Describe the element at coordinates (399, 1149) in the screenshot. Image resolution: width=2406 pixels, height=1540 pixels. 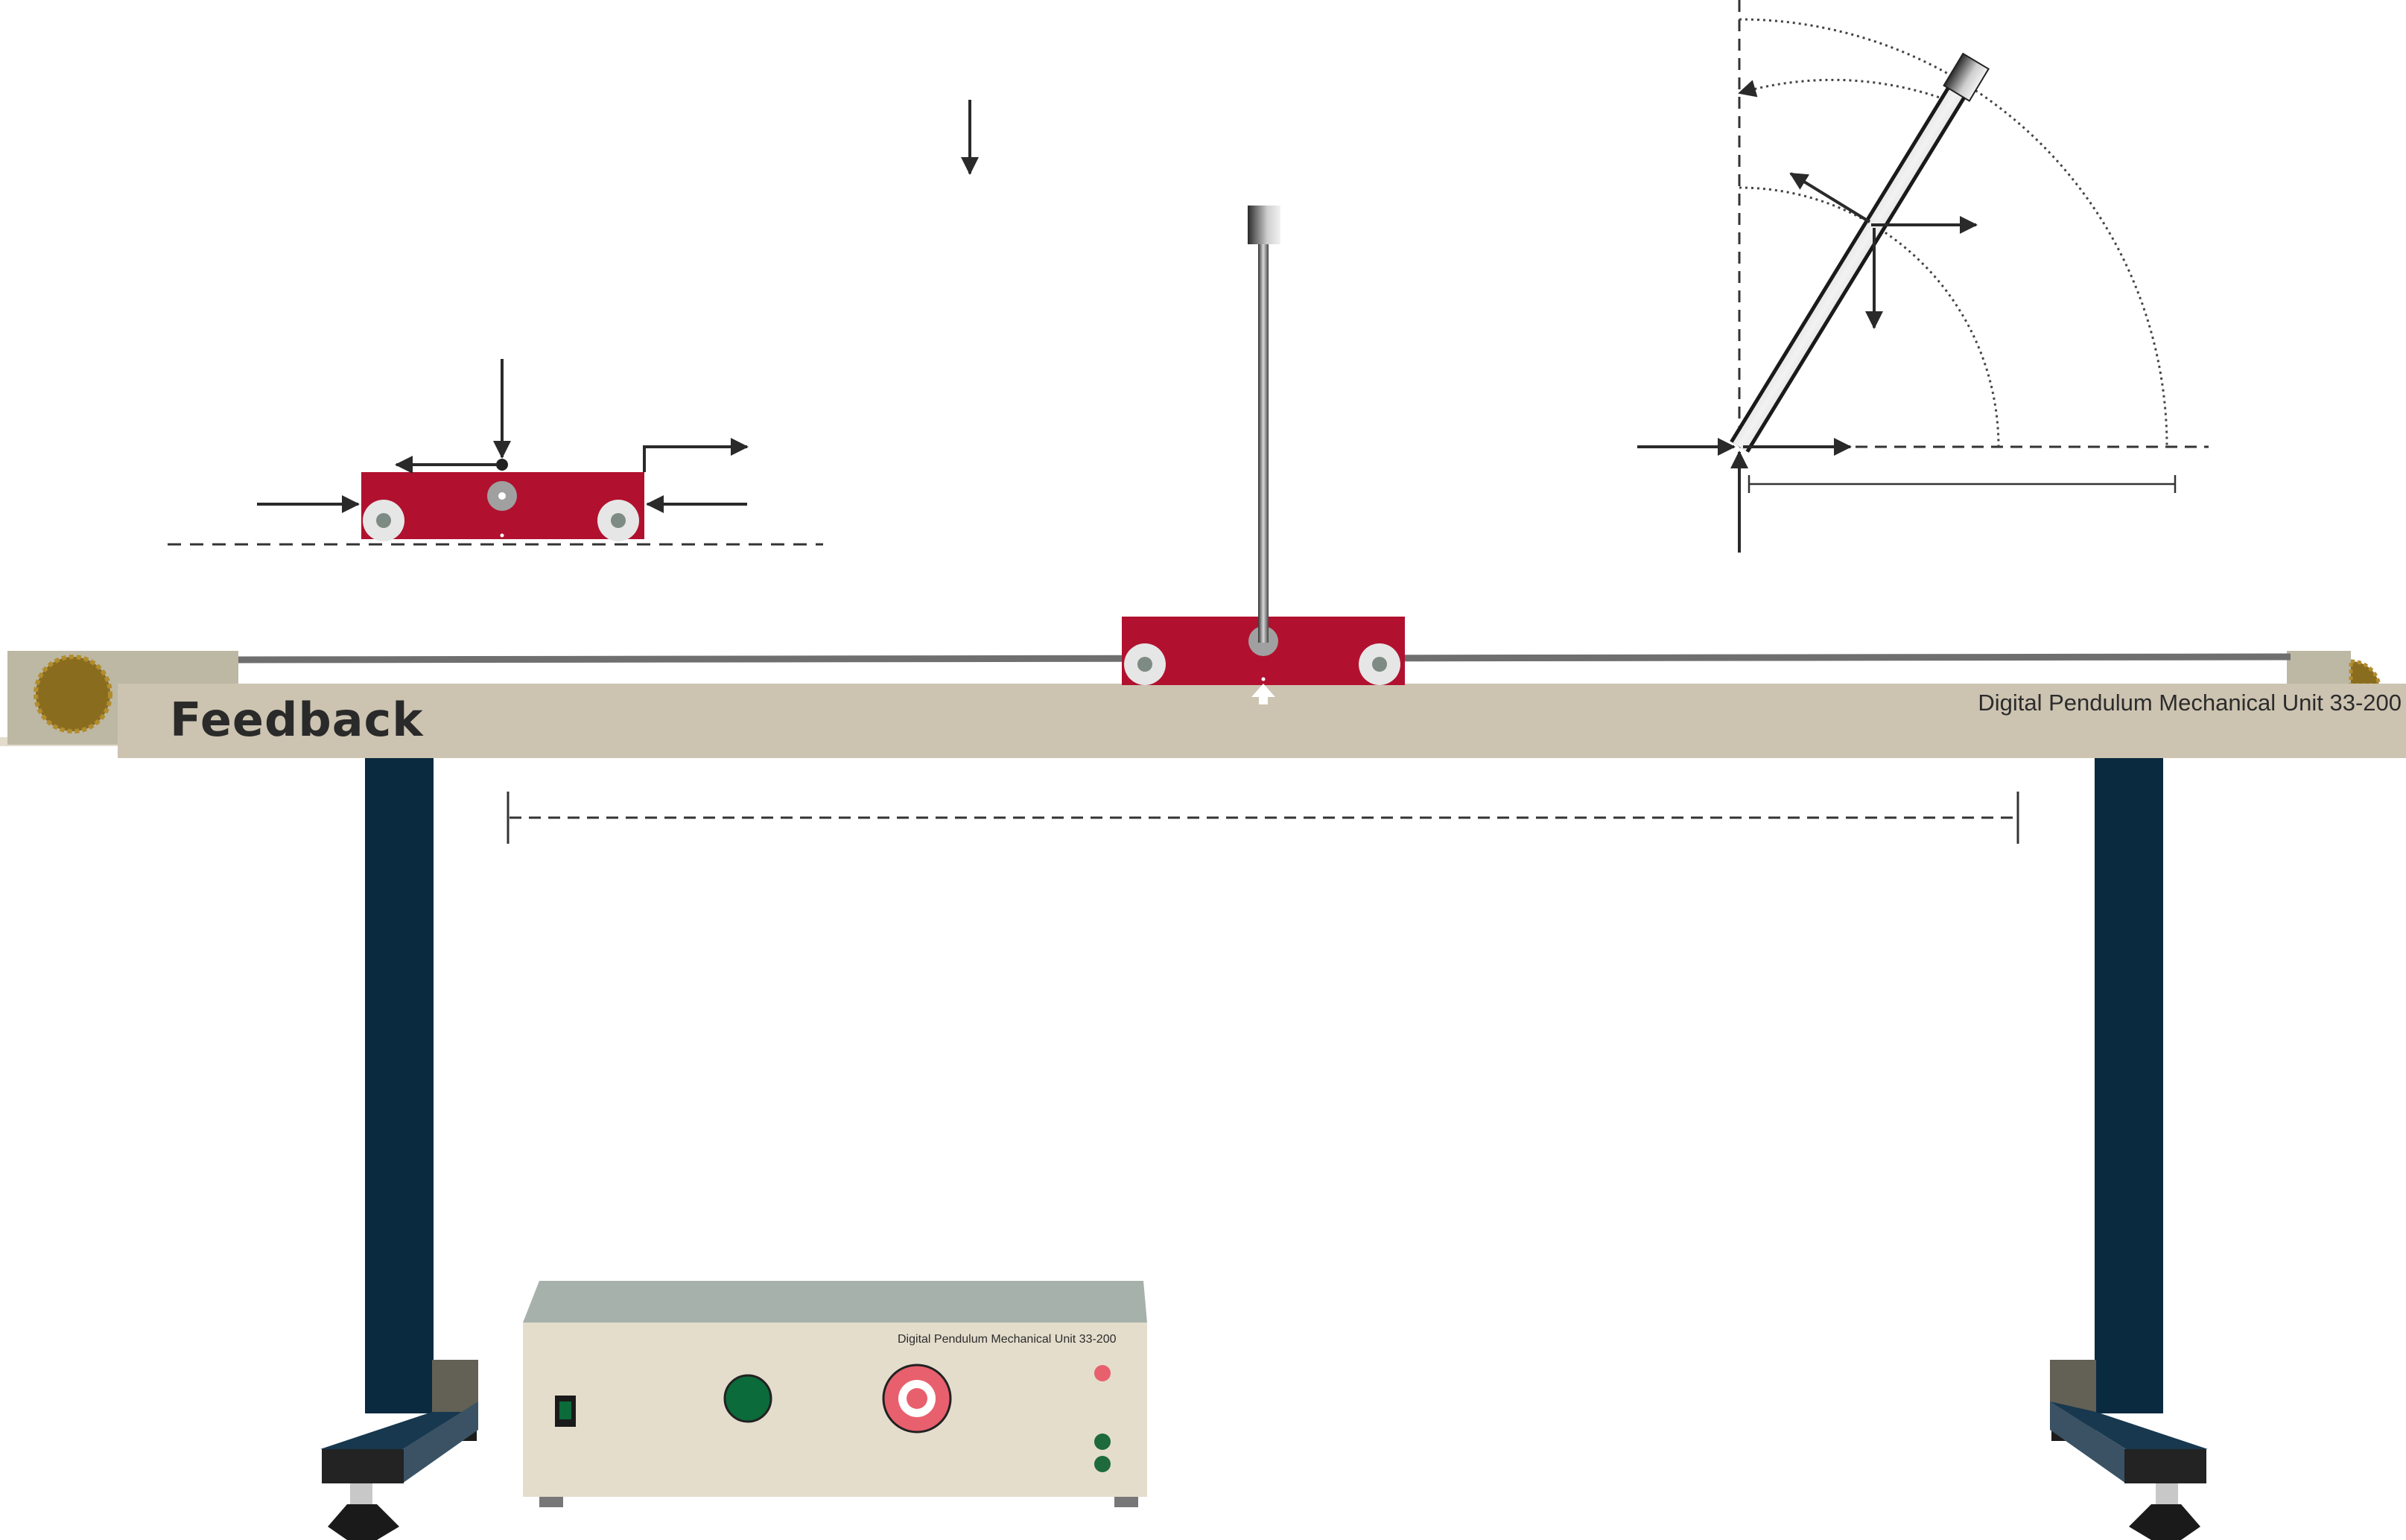
I see `left-leg` at that location.